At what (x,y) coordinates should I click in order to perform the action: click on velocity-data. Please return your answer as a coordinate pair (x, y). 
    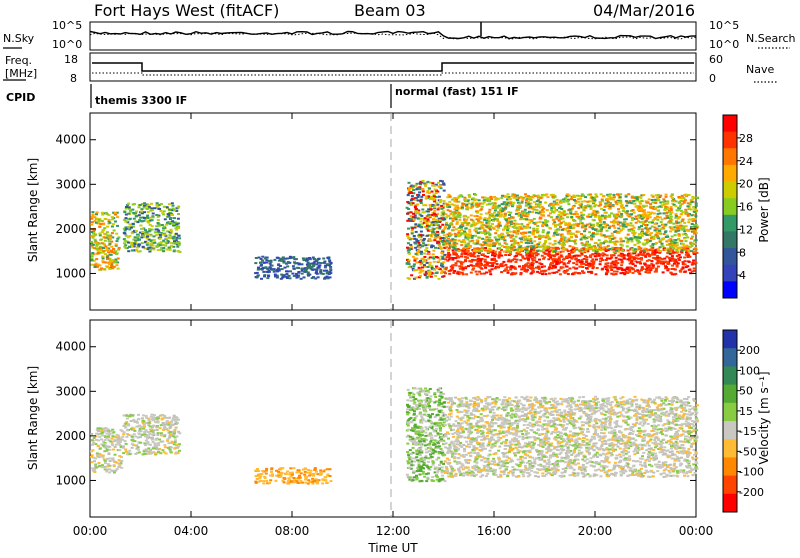
    Looking at the image, I should click on (394, 435).